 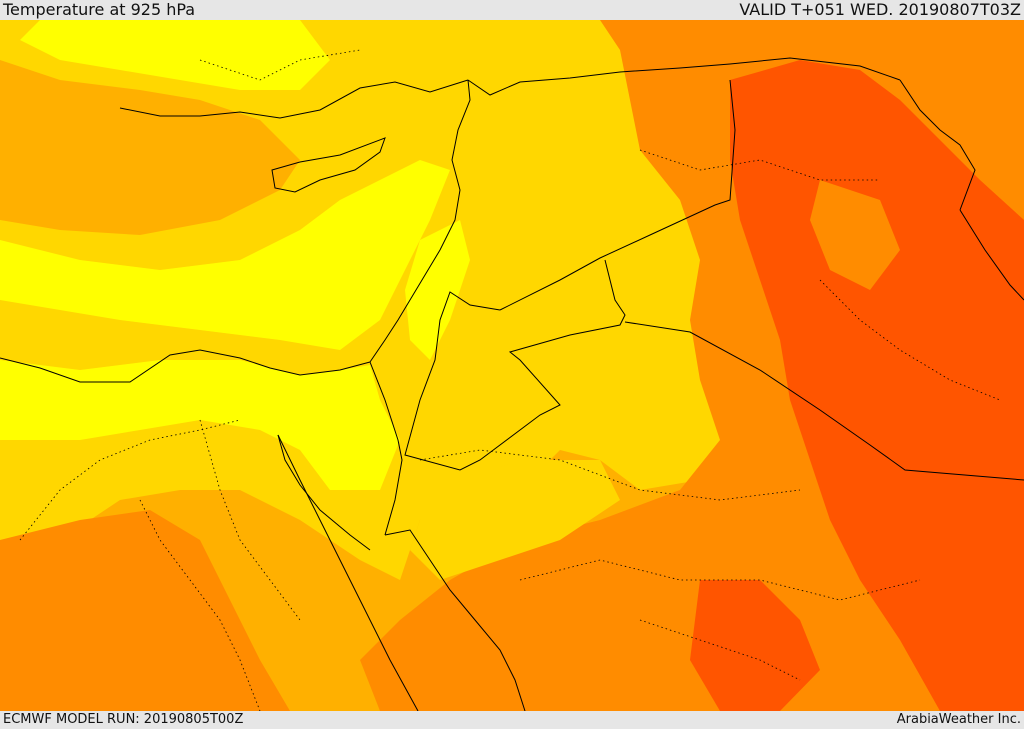 What do you see at coordinates (294, 99) in the screenshot?
I see `coast-turkey` at bounding box center [294, 99].